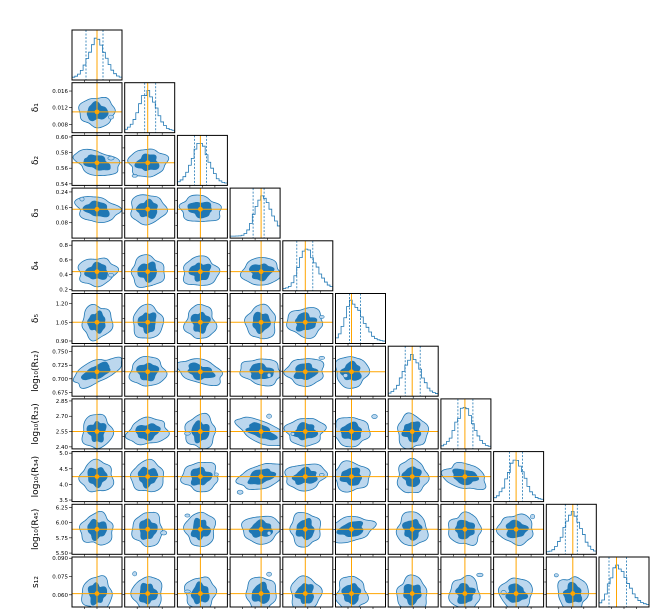 Image resolution: width=660 pixels, height=614 pixels. I want to click on tick-label-row-8: 4.0, so click(63, 485).